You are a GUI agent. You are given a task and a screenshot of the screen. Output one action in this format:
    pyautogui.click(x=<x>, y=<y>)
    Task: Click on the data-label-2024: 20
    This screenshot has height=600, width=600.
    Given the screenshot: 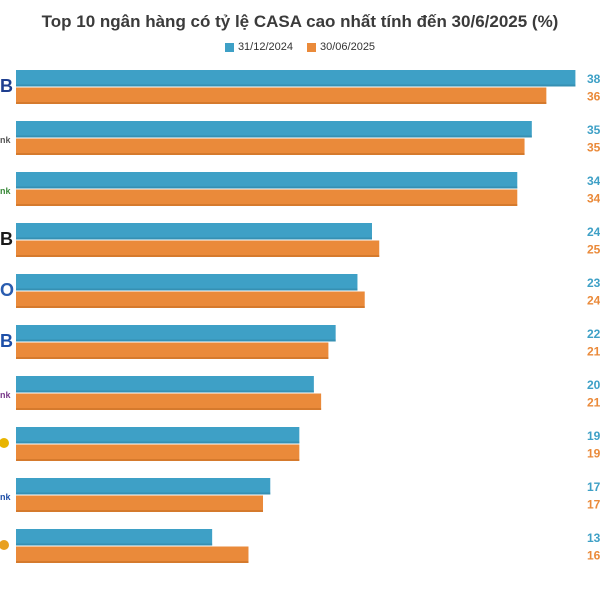 What is the action you would take?
    pyautogui.click(x=593, y=385)
    